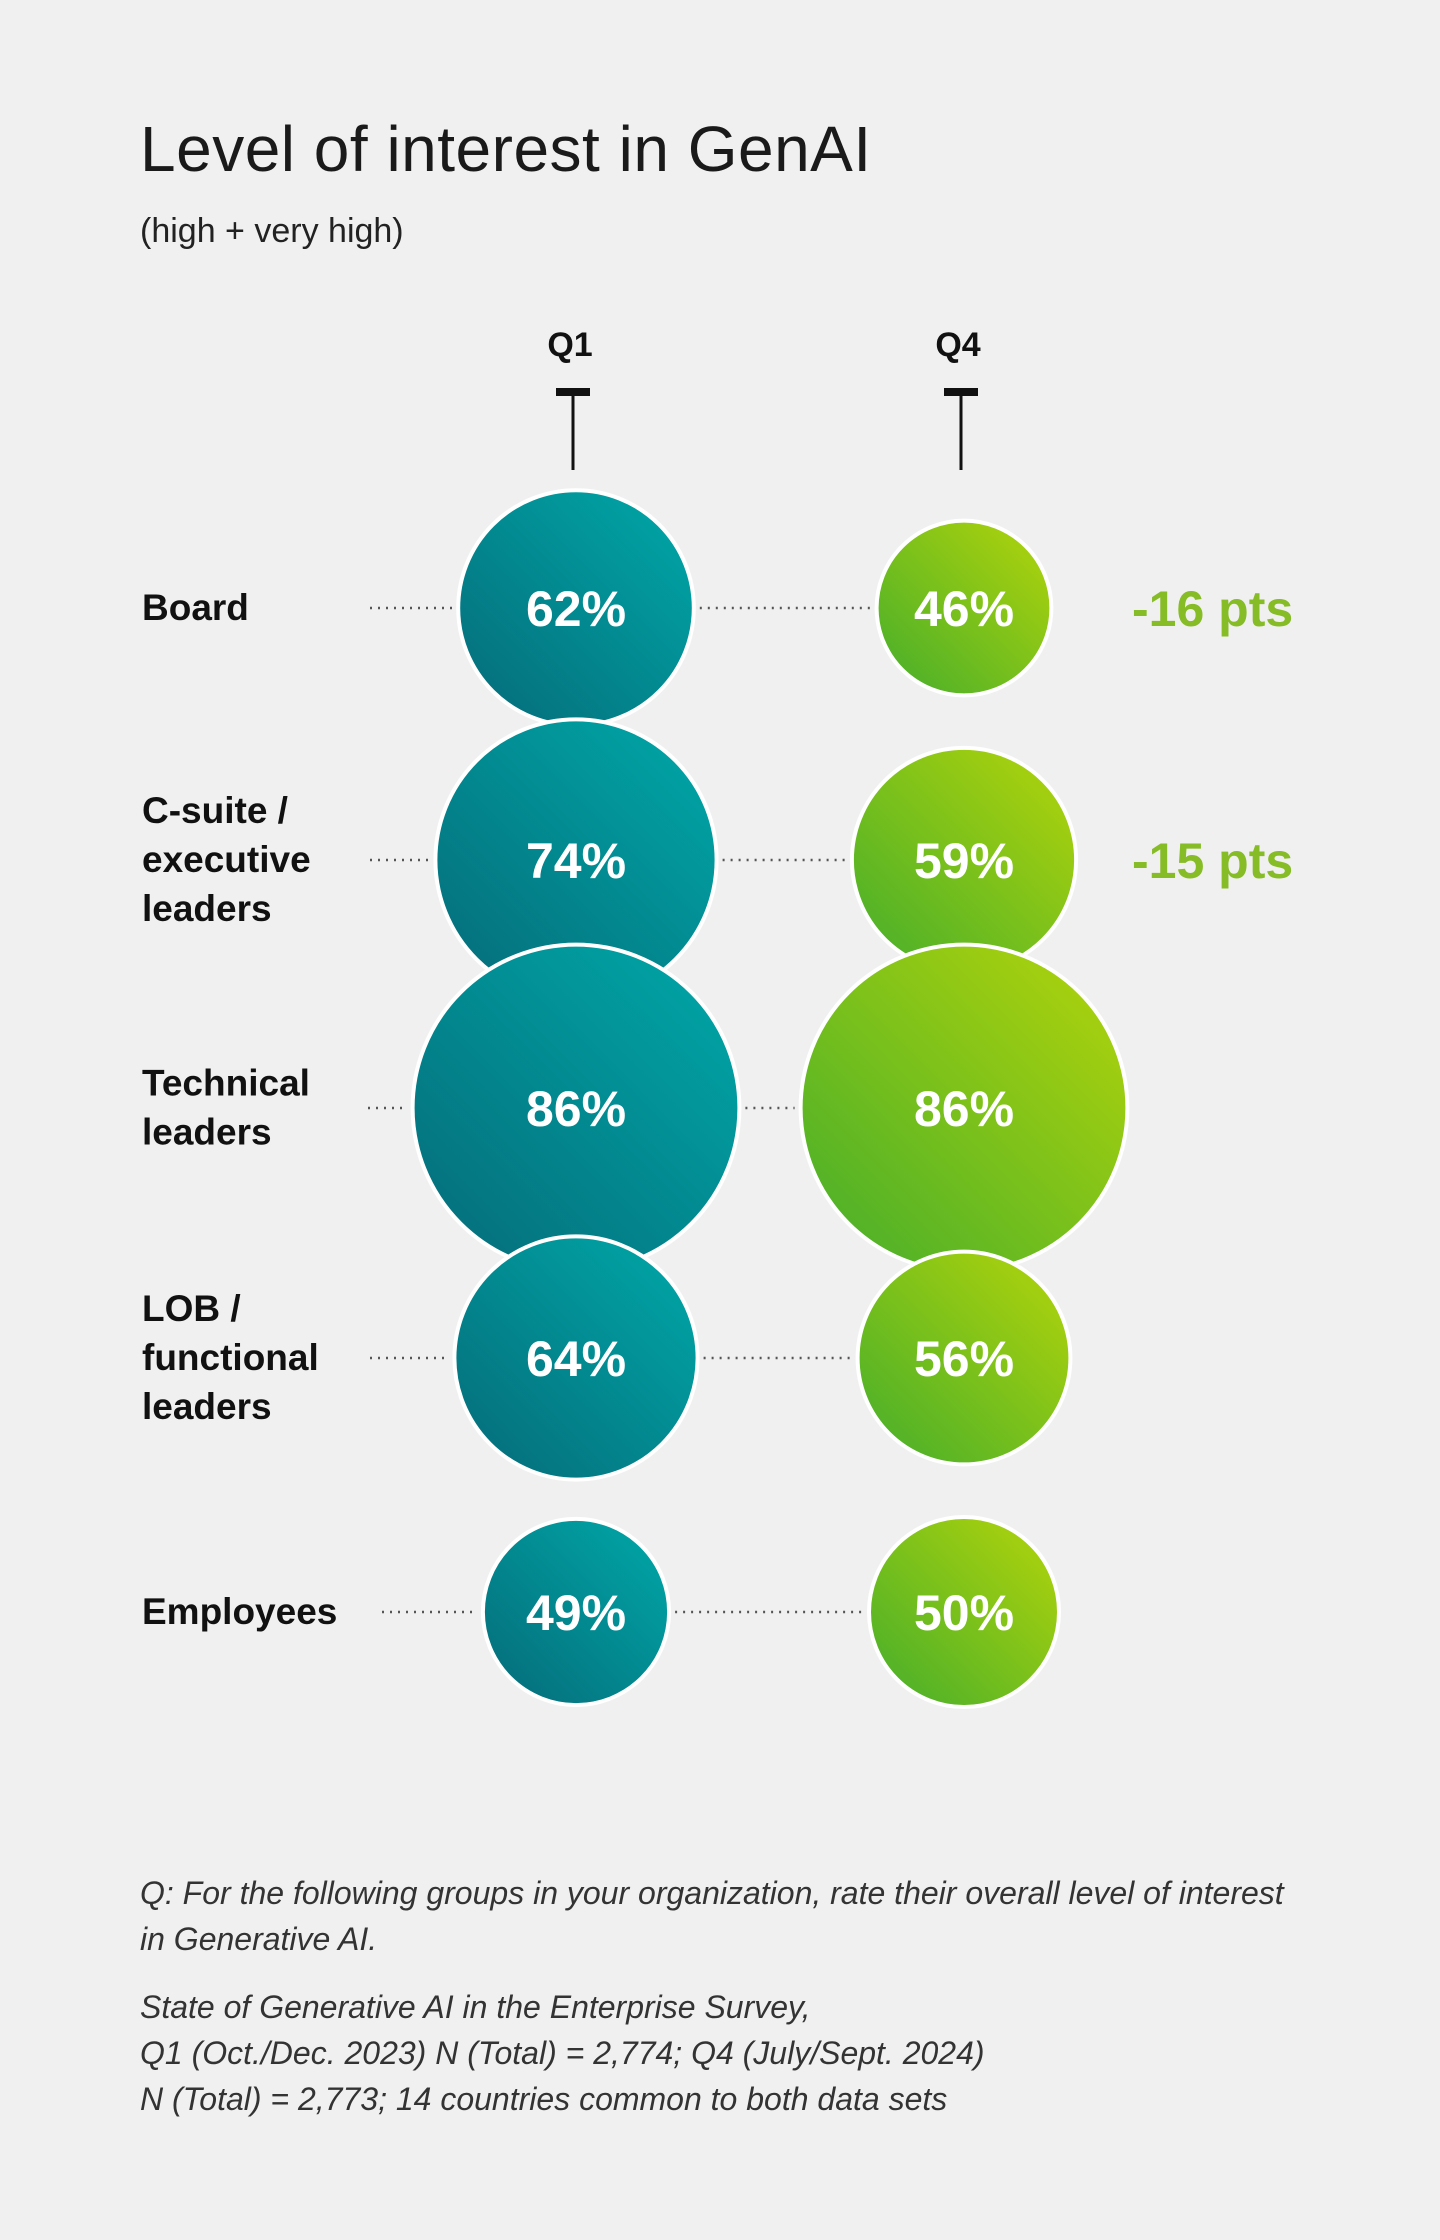 The width and height of the screenshot is (1440, 2240). I want to click on category-label-line: Employees, so click(239, 1611).